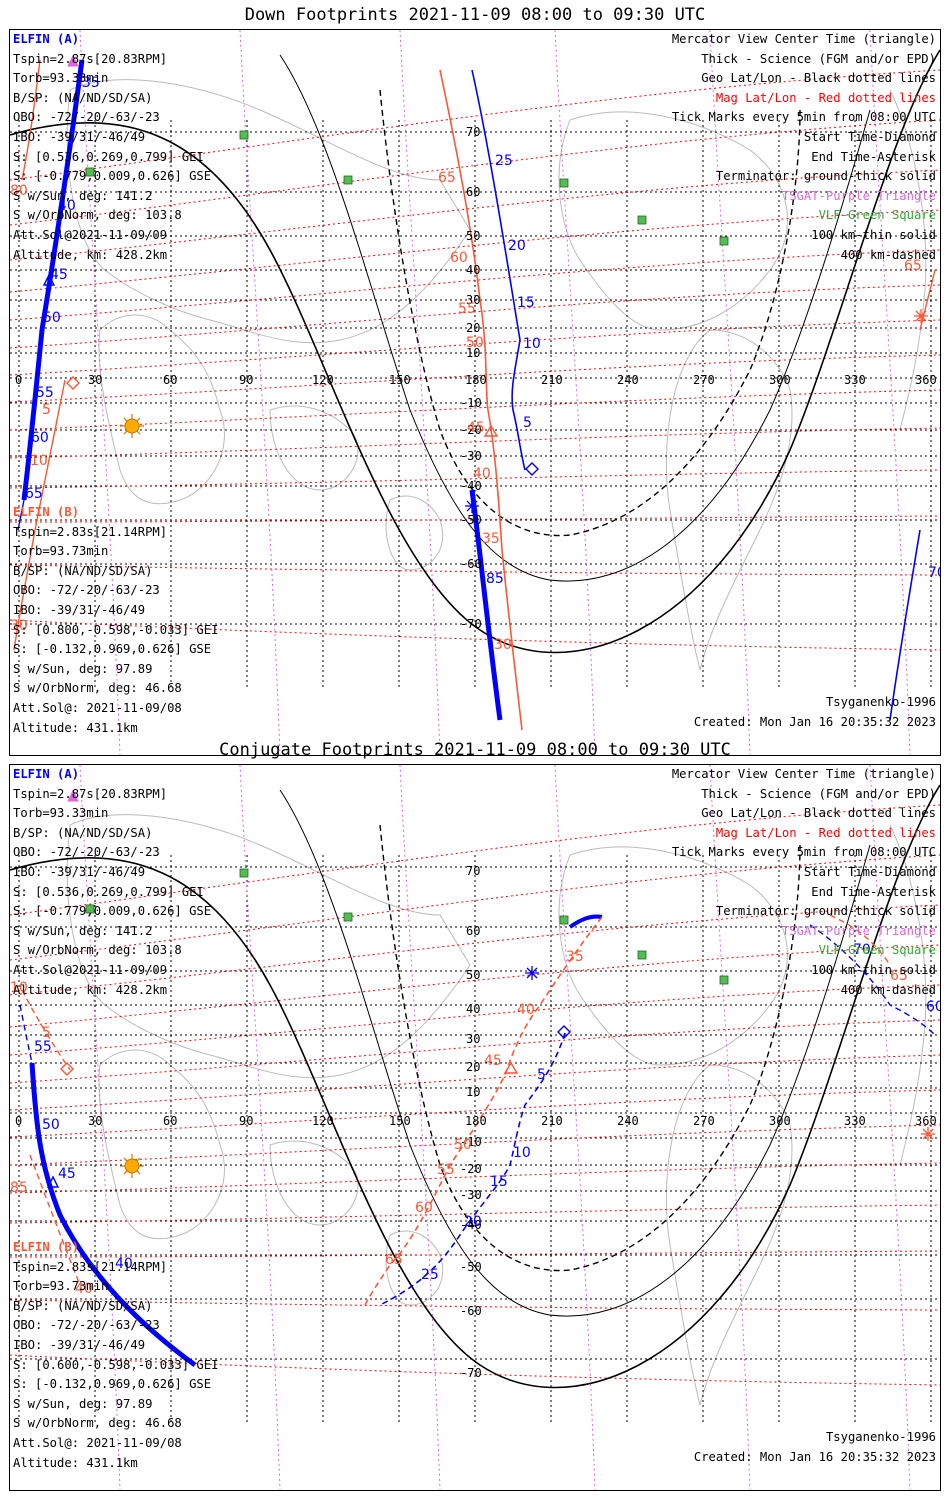 Image resolution: width=950 pixels, height=1500 pixels. What do you see at coordinates (880, 1437) in the screenshot?
I see `model-name: Tsyganenko-1996` at bounding box center [880, 1437].